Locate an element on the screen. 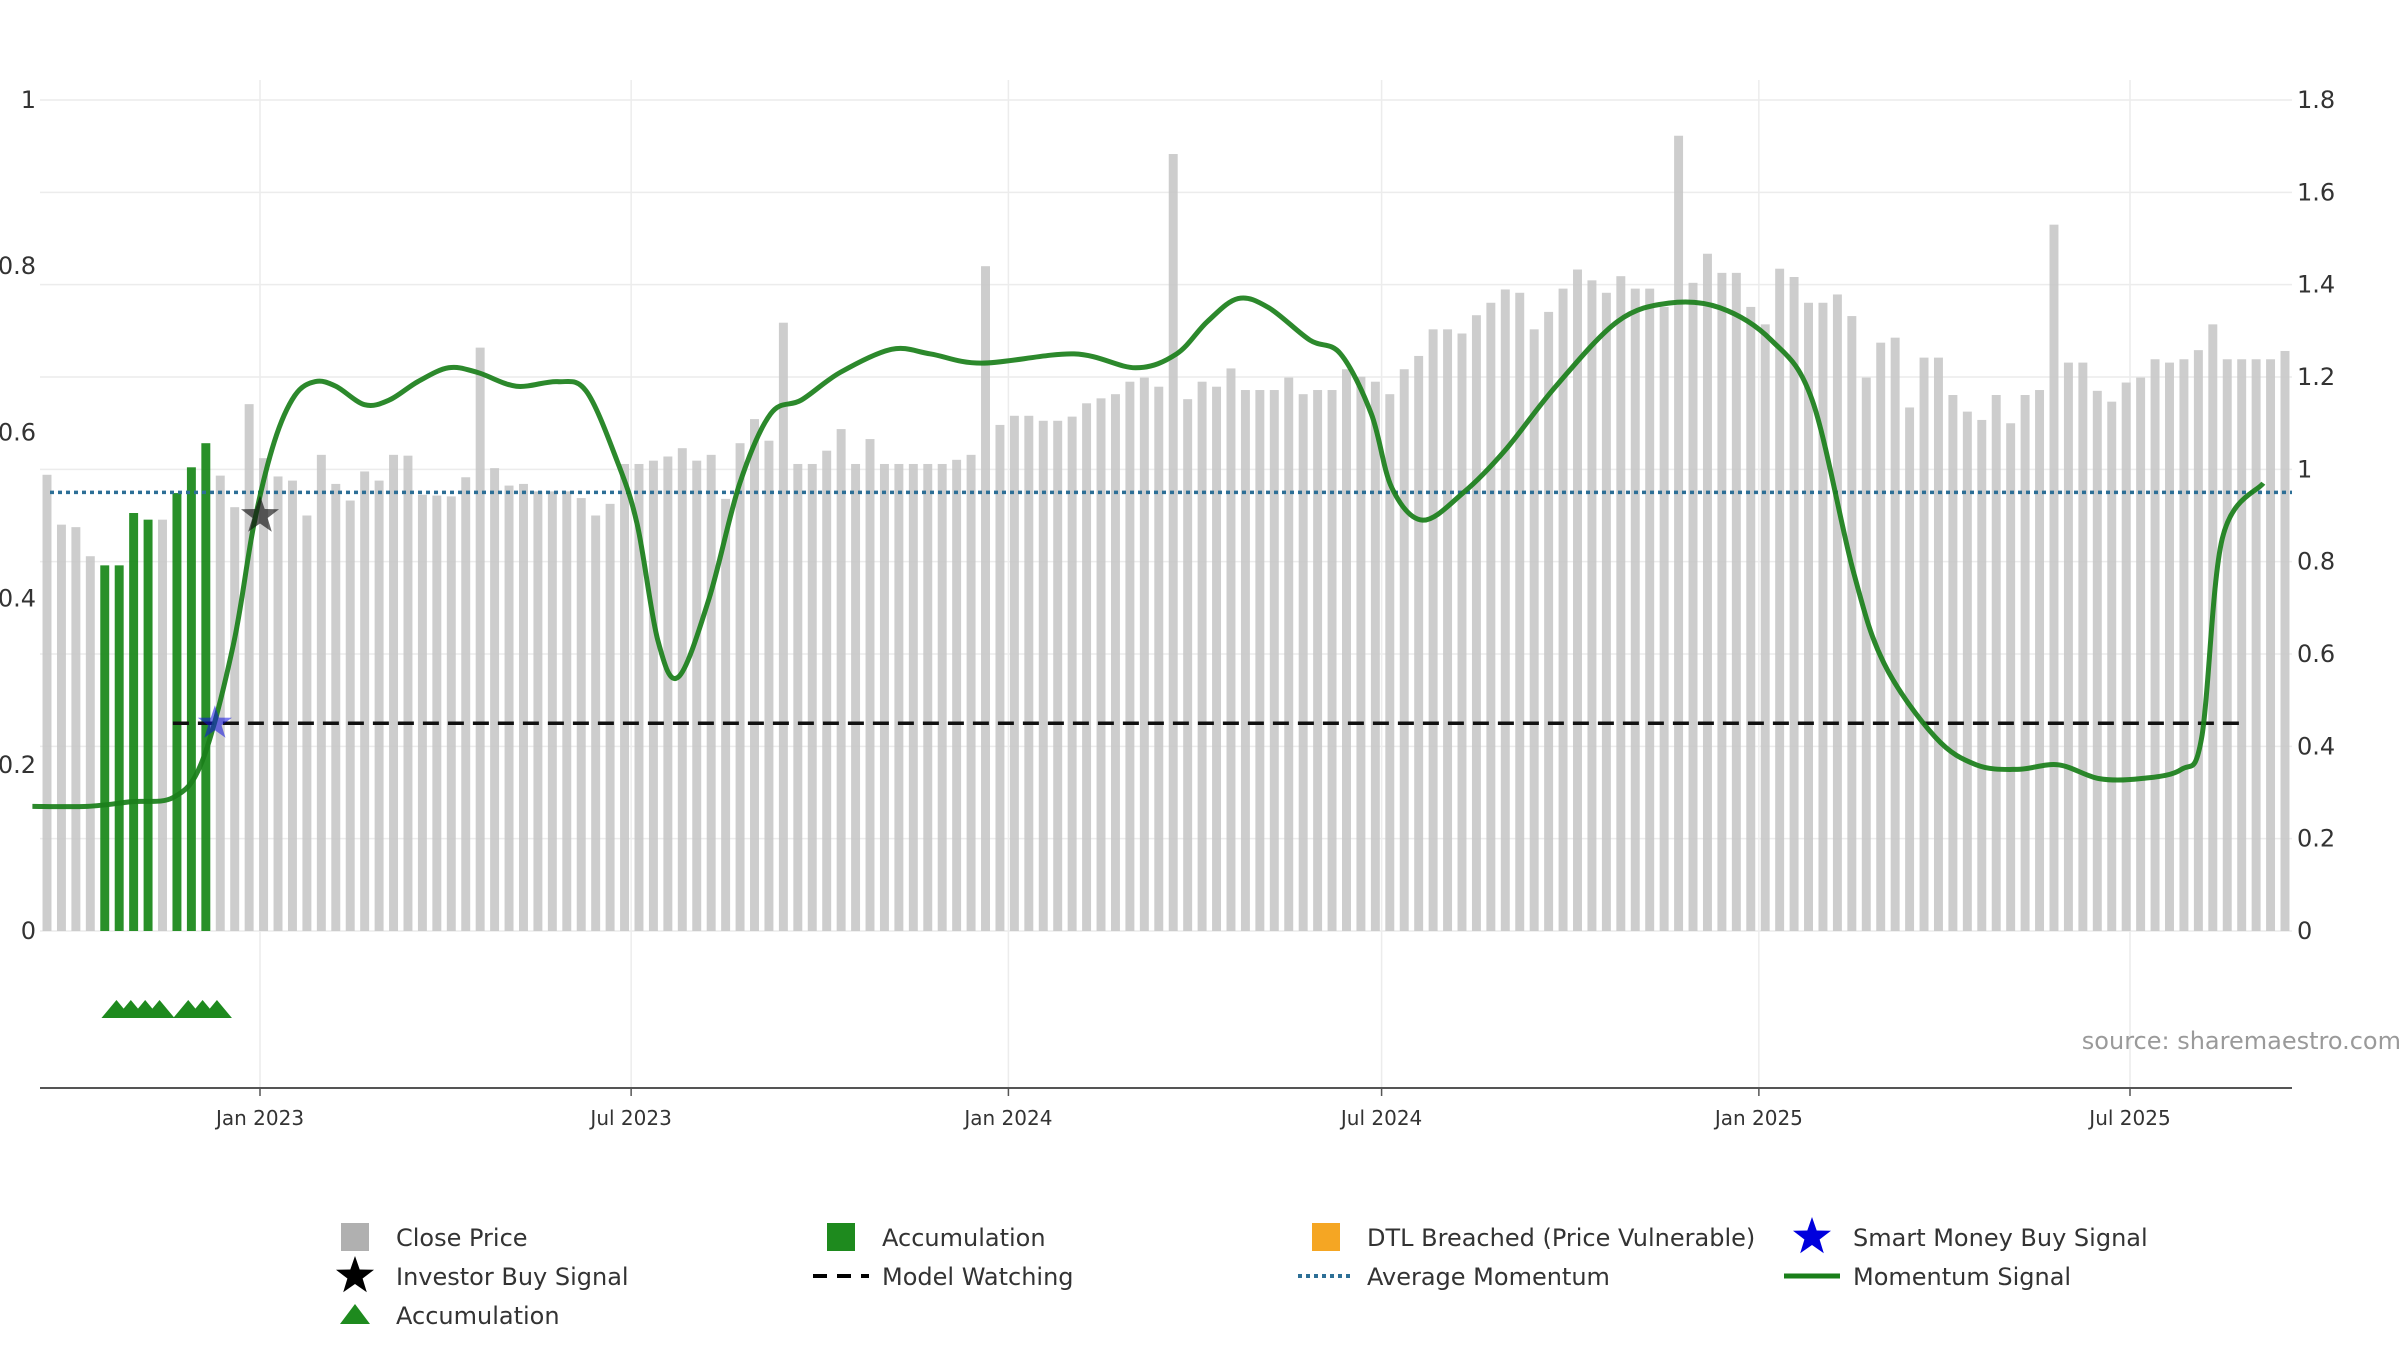  signal-markers is located at coordinates (190, 756).